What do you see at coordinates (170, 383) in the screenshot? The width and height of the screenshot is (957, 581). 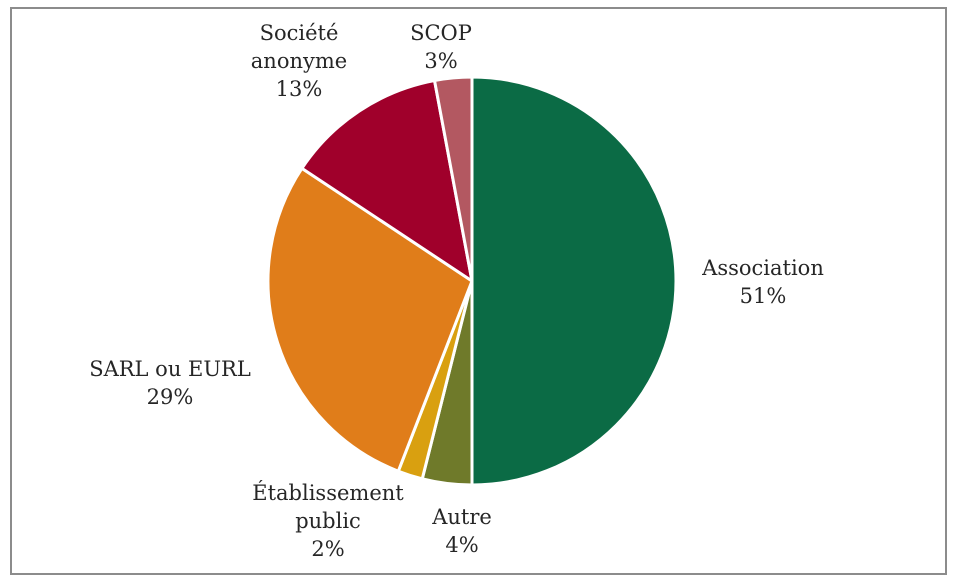 I see `pie-label-3: SARL ou EURL 29%` at bounding box center [170, 383].